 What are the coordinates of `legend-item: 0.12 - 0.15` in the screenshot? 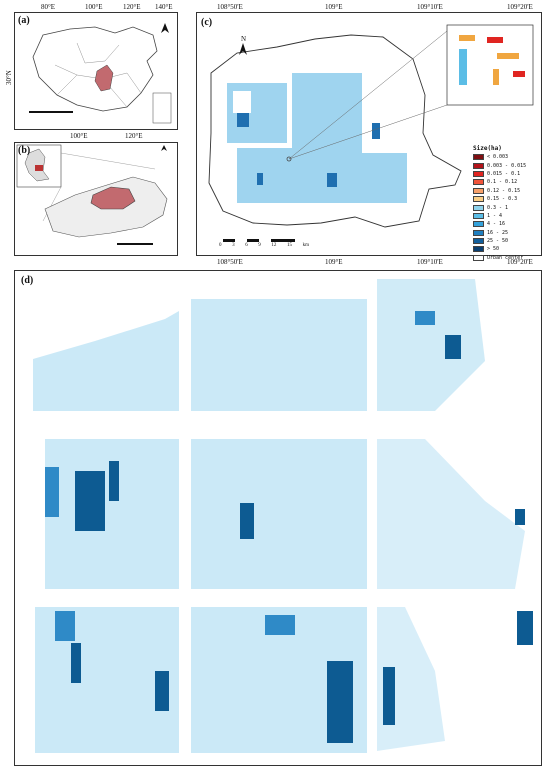 It's located at (499, 191).